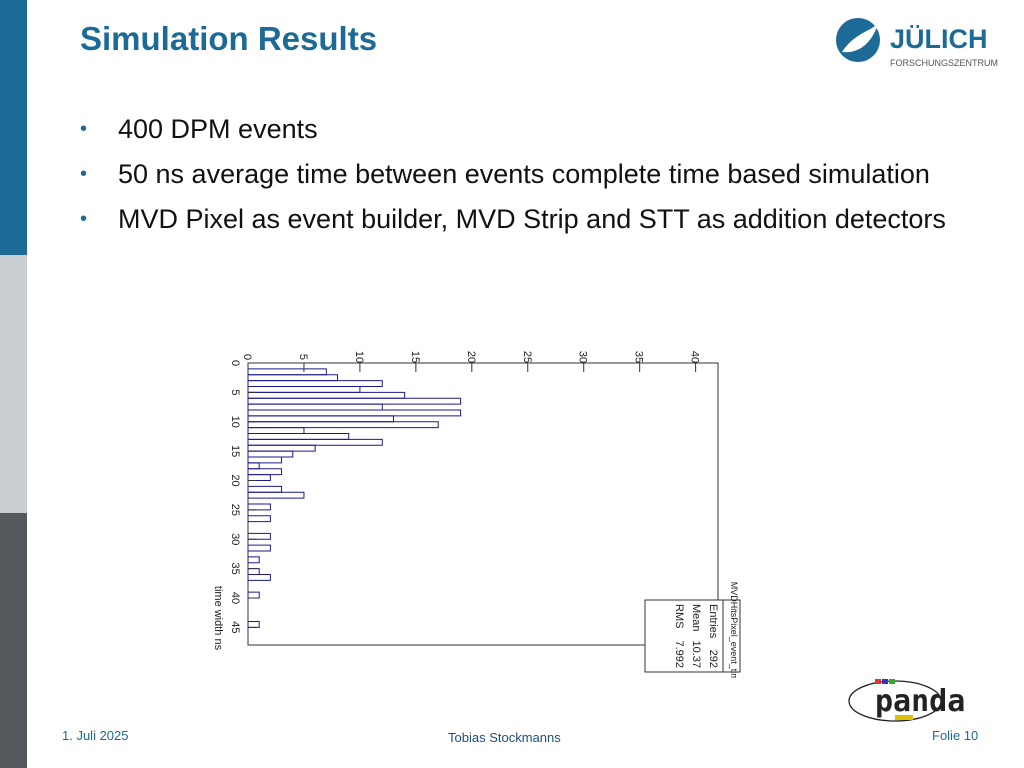 The height and width of the screenshot is (768, 1024). I want to click on juelich-logo: JÜLICH FORSCHUNGSZENTRUM, so click(917, 43).